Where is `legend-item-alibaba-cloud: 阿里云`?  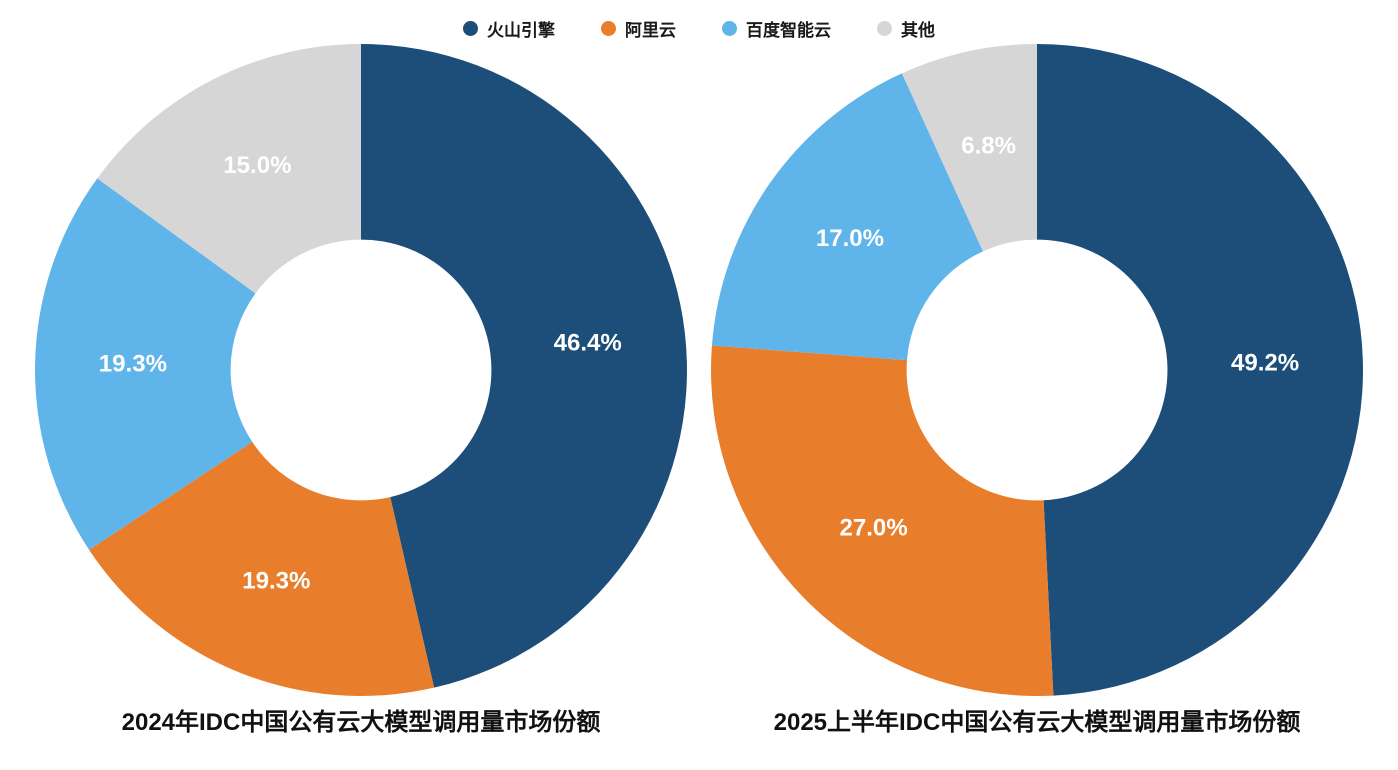
legend-item-alibaba-cloud: 阿里云 is located at coordinates (638, 28).